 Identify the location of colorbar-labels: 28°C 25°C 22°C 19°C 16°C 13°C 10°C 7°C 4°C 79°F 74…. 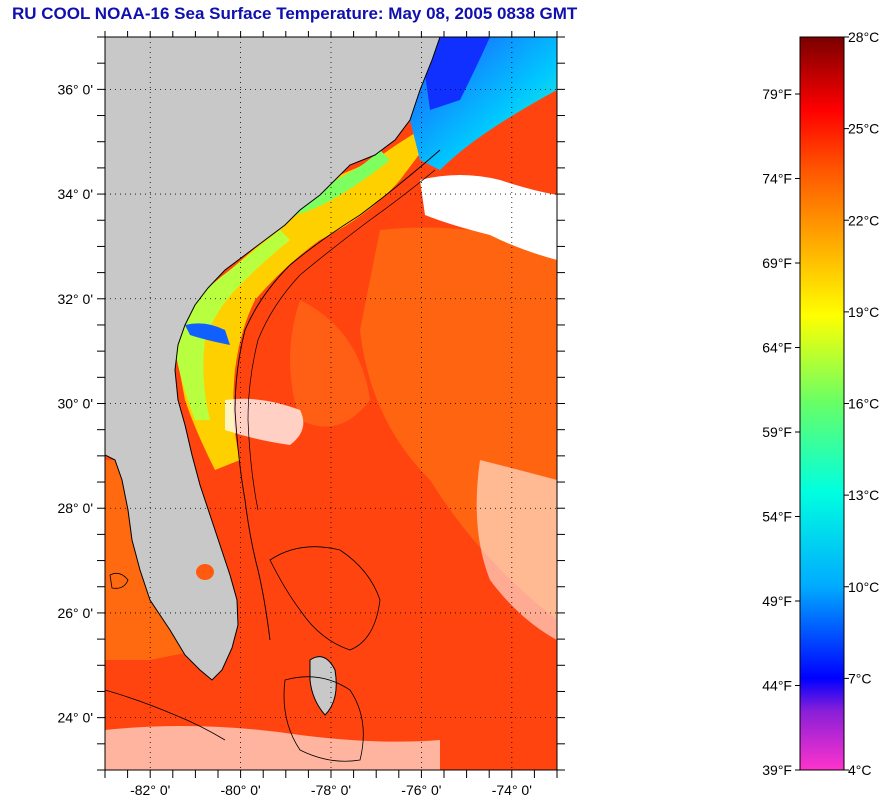
(820, 403).